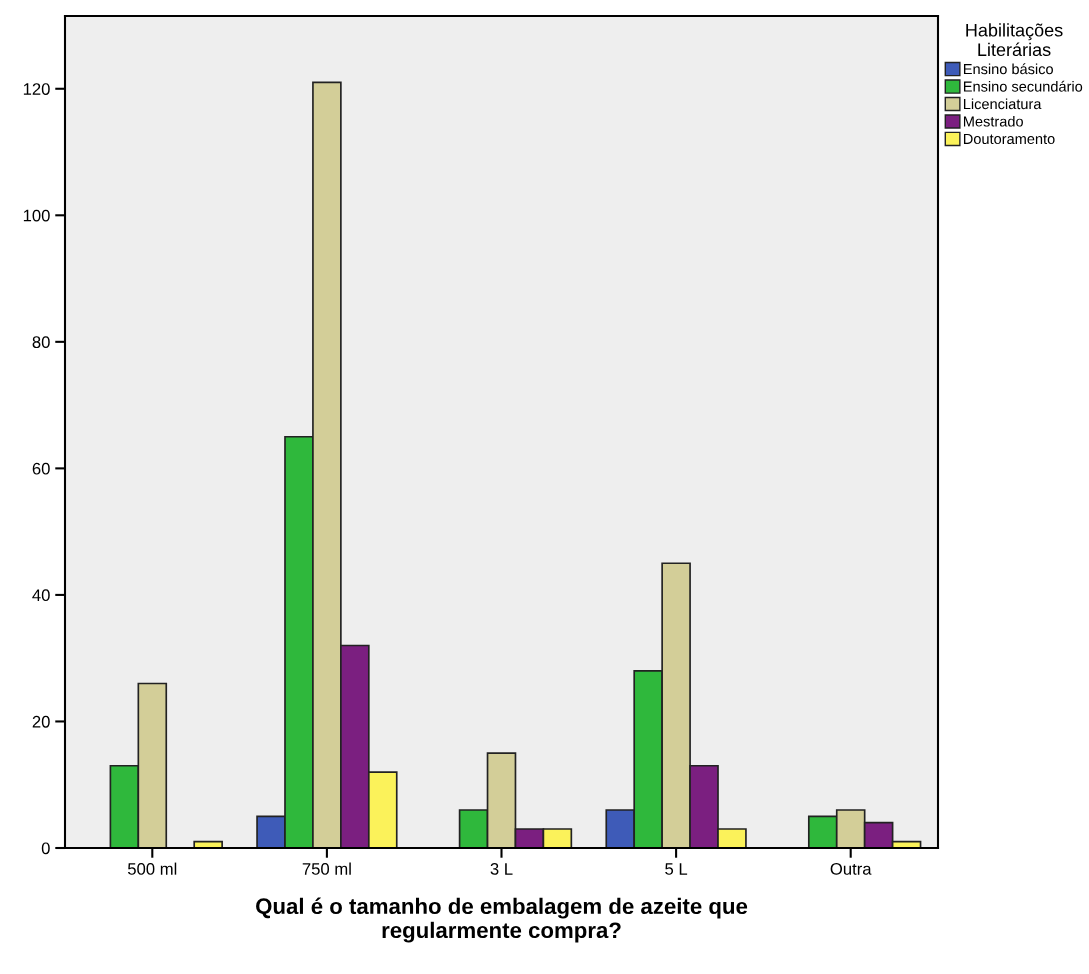 The height and width of the screenshot is (974, 1089). What do you see at coordinates (501, 869) in the screenshot?
I see `x-tick-label: 3 L` at bounding box center [501, 869].